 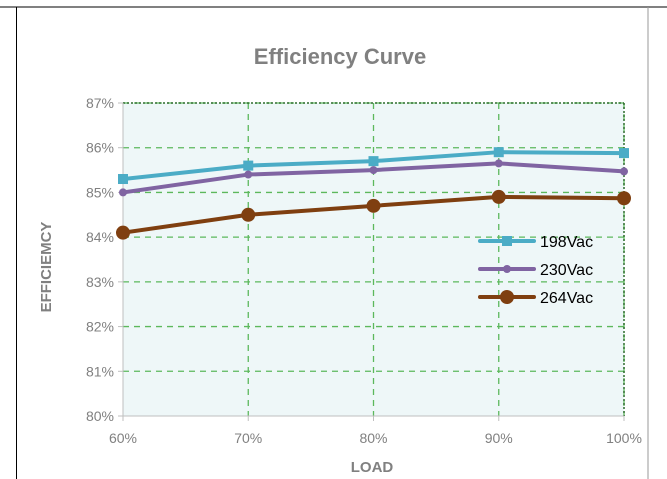 What do you see at coordinates (499, 438) in the screenshot?
I see `x-tick-label: 90%` at bounding box center [499, 438].